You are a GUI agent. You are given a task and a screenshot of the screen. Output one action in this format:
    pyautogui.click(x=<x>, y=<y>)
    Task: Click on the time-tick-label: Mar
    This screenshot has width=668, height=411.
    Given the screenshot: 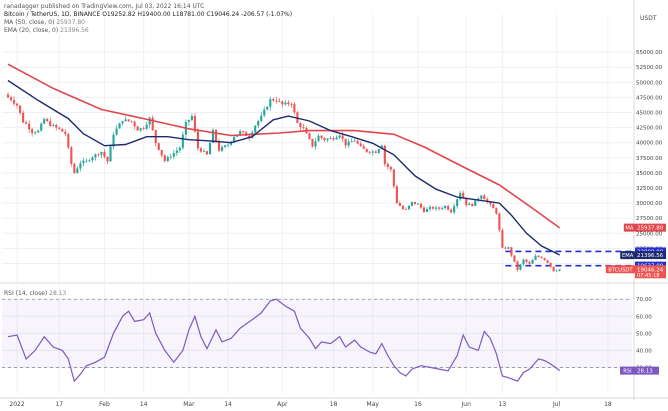 What is the action you would take?
    pyautogui.click(x=189, y=404)
    